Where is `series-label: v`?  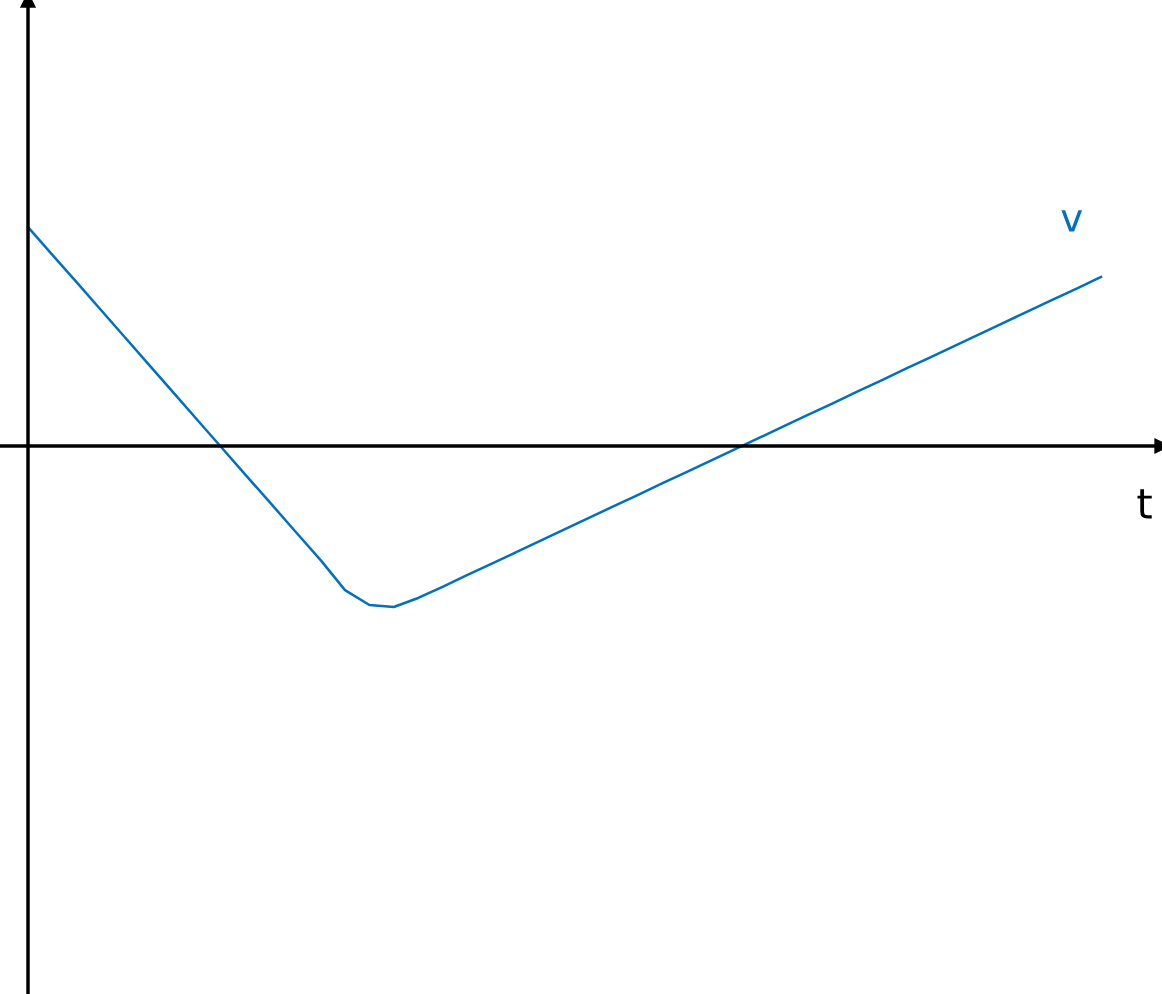 series-label: v is located at coordinates (1072, 221).